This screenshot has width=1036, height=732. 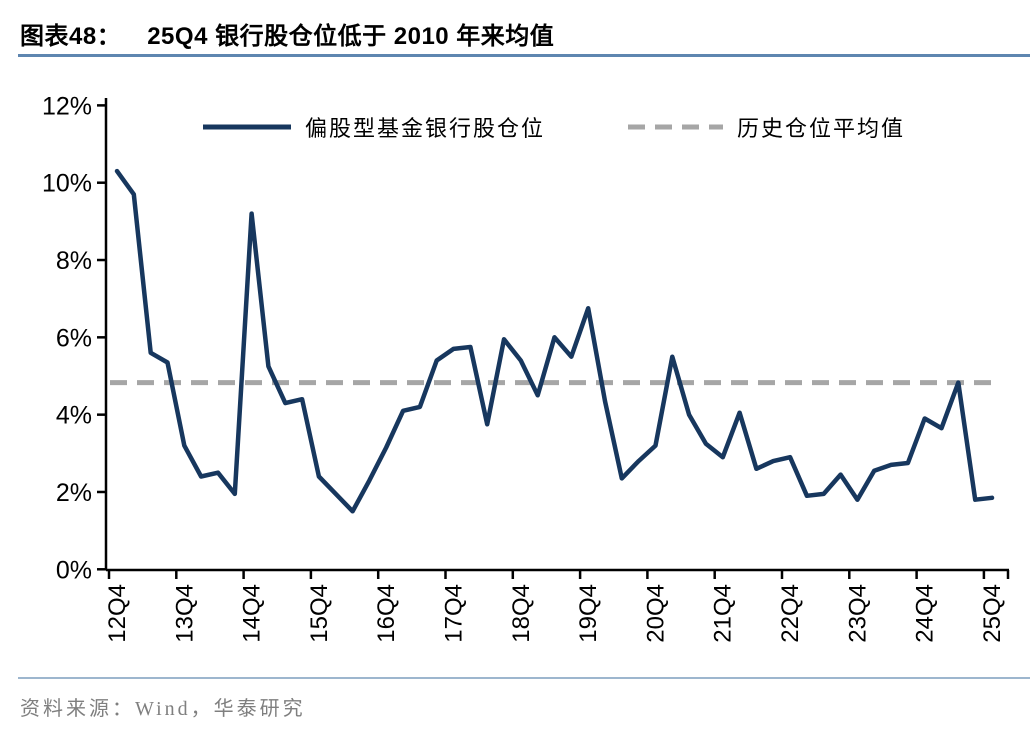 What do you see at coordinates (67, 184) in the screenshot?
I see `y-tick-label: 10%` at bounding box center [67, 184].